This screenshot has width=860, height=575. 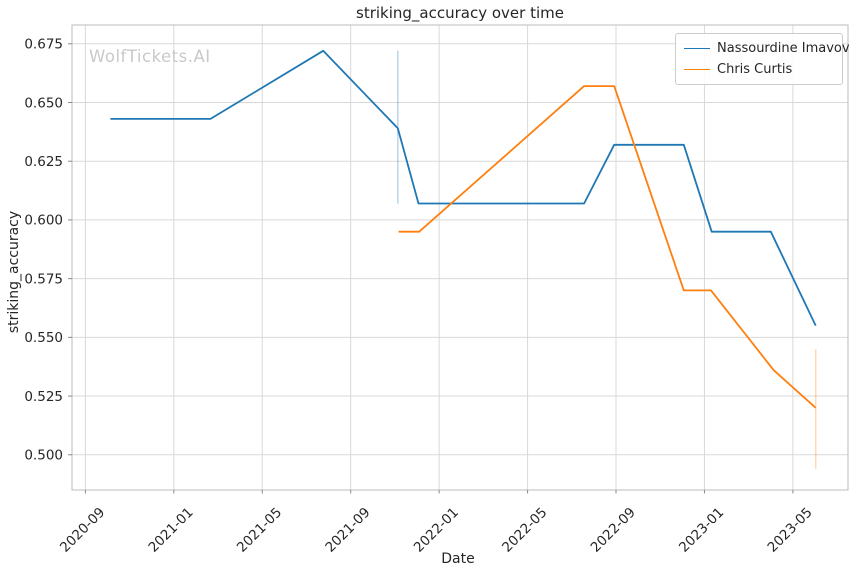 What do you see at coordinates (170, 530) in the screenshot?
I see `x-tick-label: 2021-01` at bounding box center [170, 530].